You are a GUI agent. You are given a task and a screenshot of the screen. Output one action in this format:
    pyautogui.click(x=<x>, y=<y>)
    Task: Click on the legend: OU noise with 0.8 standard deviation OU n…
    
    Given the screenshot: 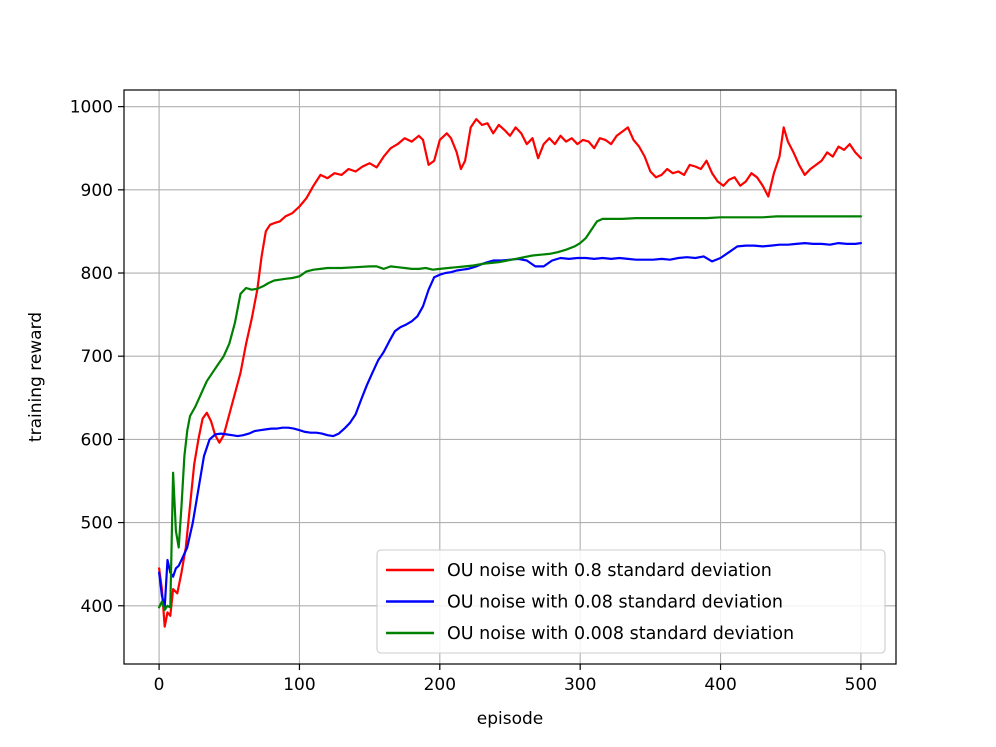 What is the action you would take?
    pyautogui.click(x=631, y=601)
    